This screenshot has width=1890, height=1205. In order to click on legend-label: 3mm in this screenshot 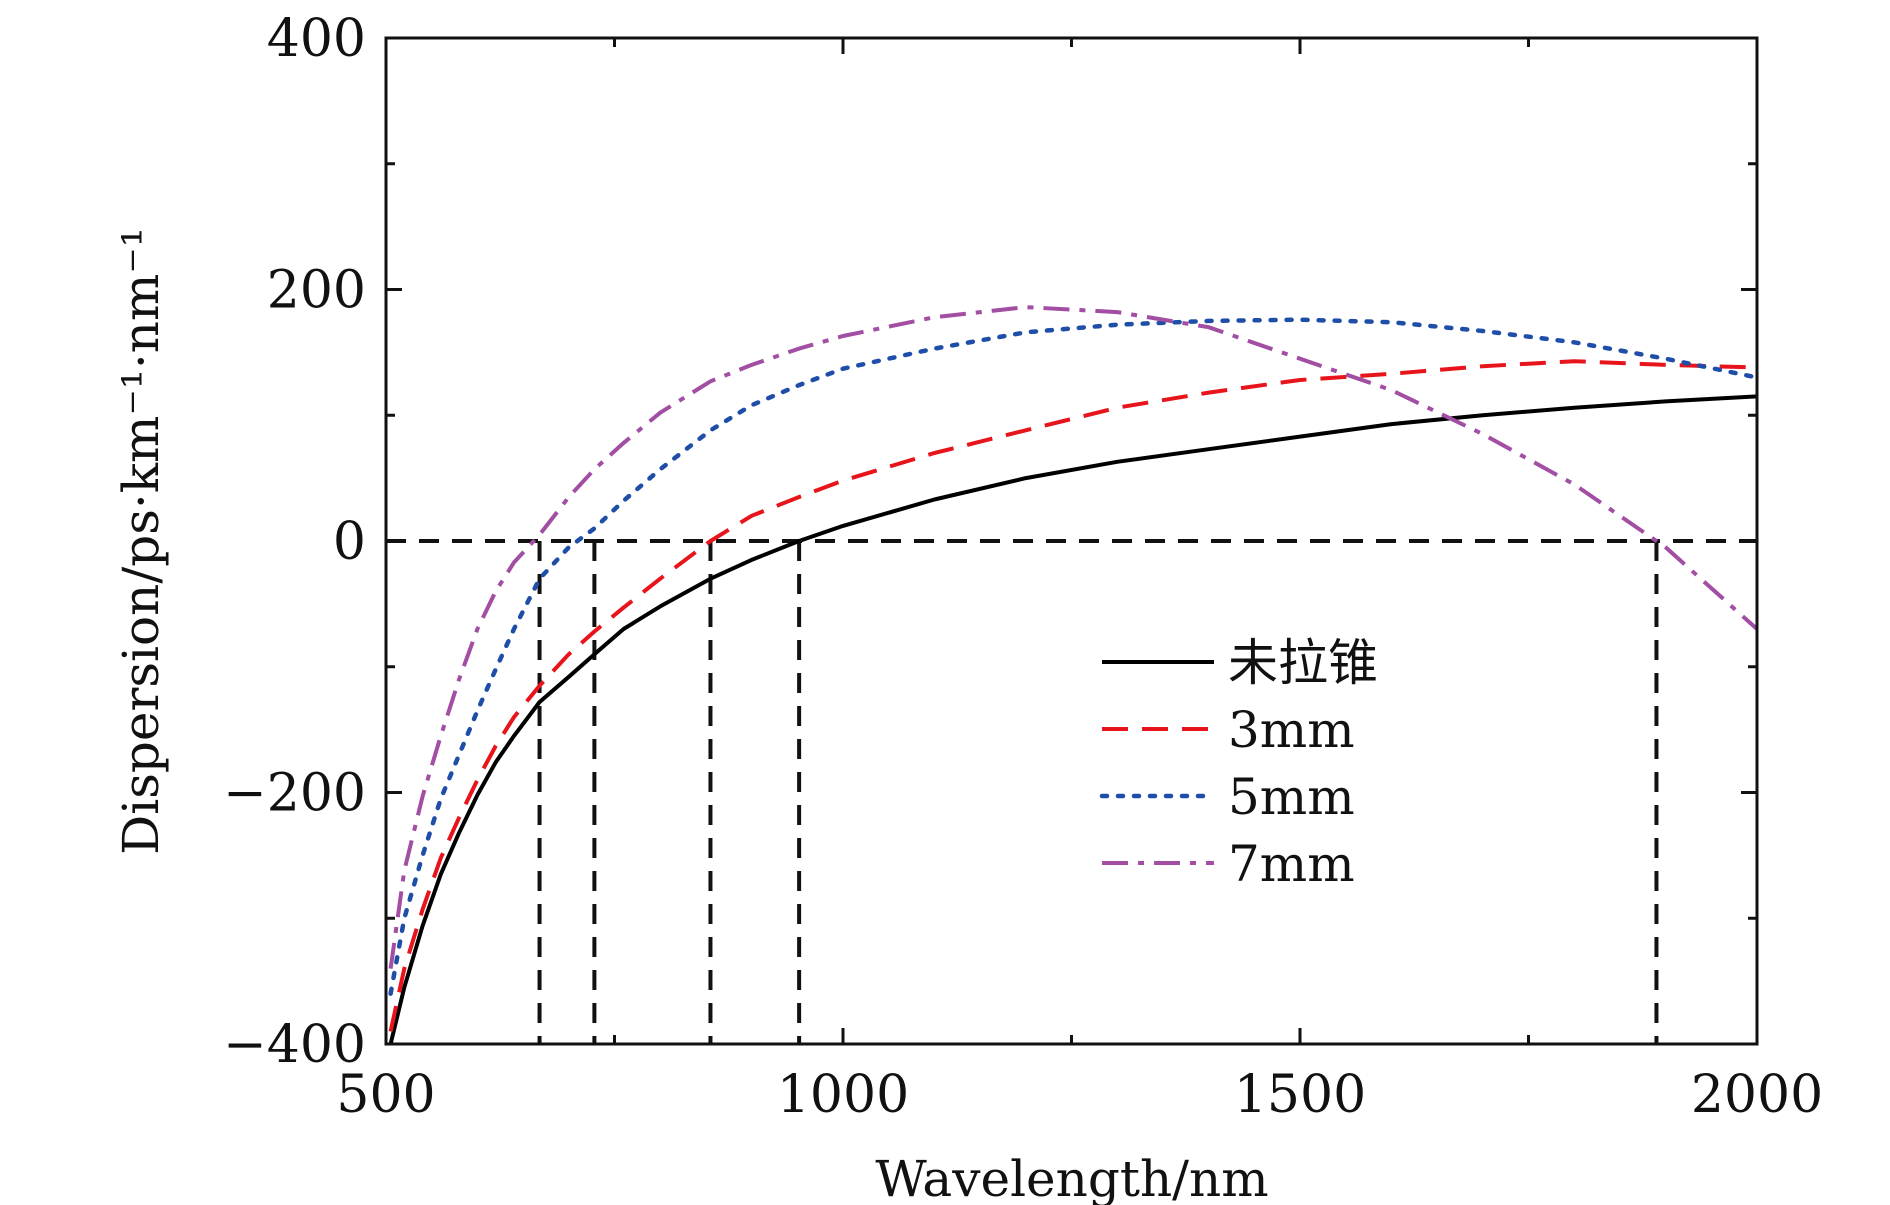, I will do `click(1291, 730)`.